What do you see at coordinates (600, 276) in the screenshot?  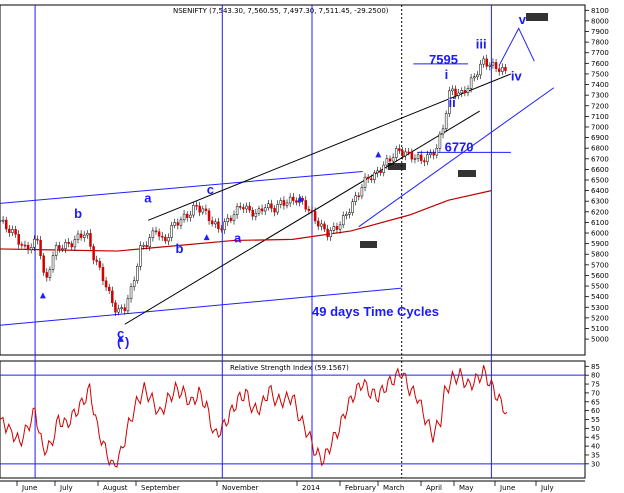 I see `price-tick-label: 5600` at bounding box center [600, 276].